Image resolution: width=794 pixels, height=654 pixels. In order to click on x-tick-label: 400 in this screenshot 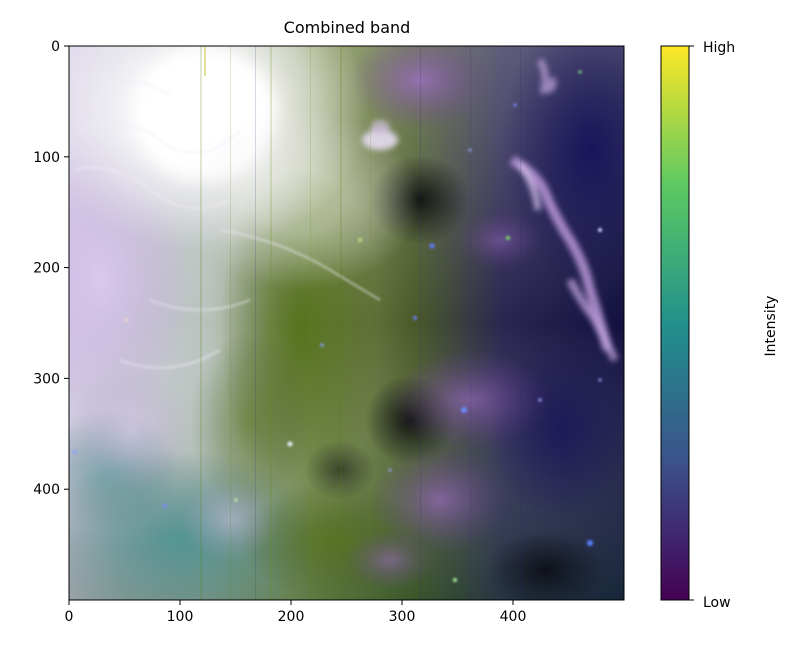, I will do `click(513, 617)`.